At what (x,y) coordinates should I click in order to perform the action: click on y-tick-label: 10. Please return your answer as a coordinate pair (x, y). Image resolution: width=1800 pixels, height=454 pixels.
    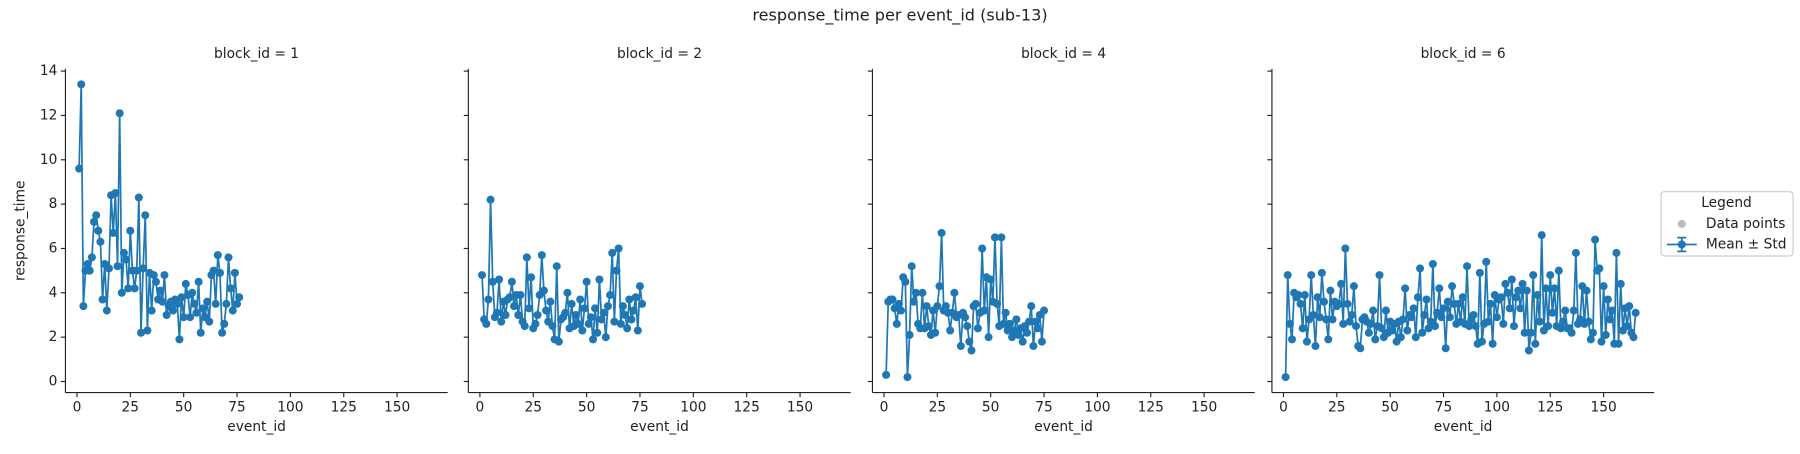
    Looking at the image, I should click on (49, 160).